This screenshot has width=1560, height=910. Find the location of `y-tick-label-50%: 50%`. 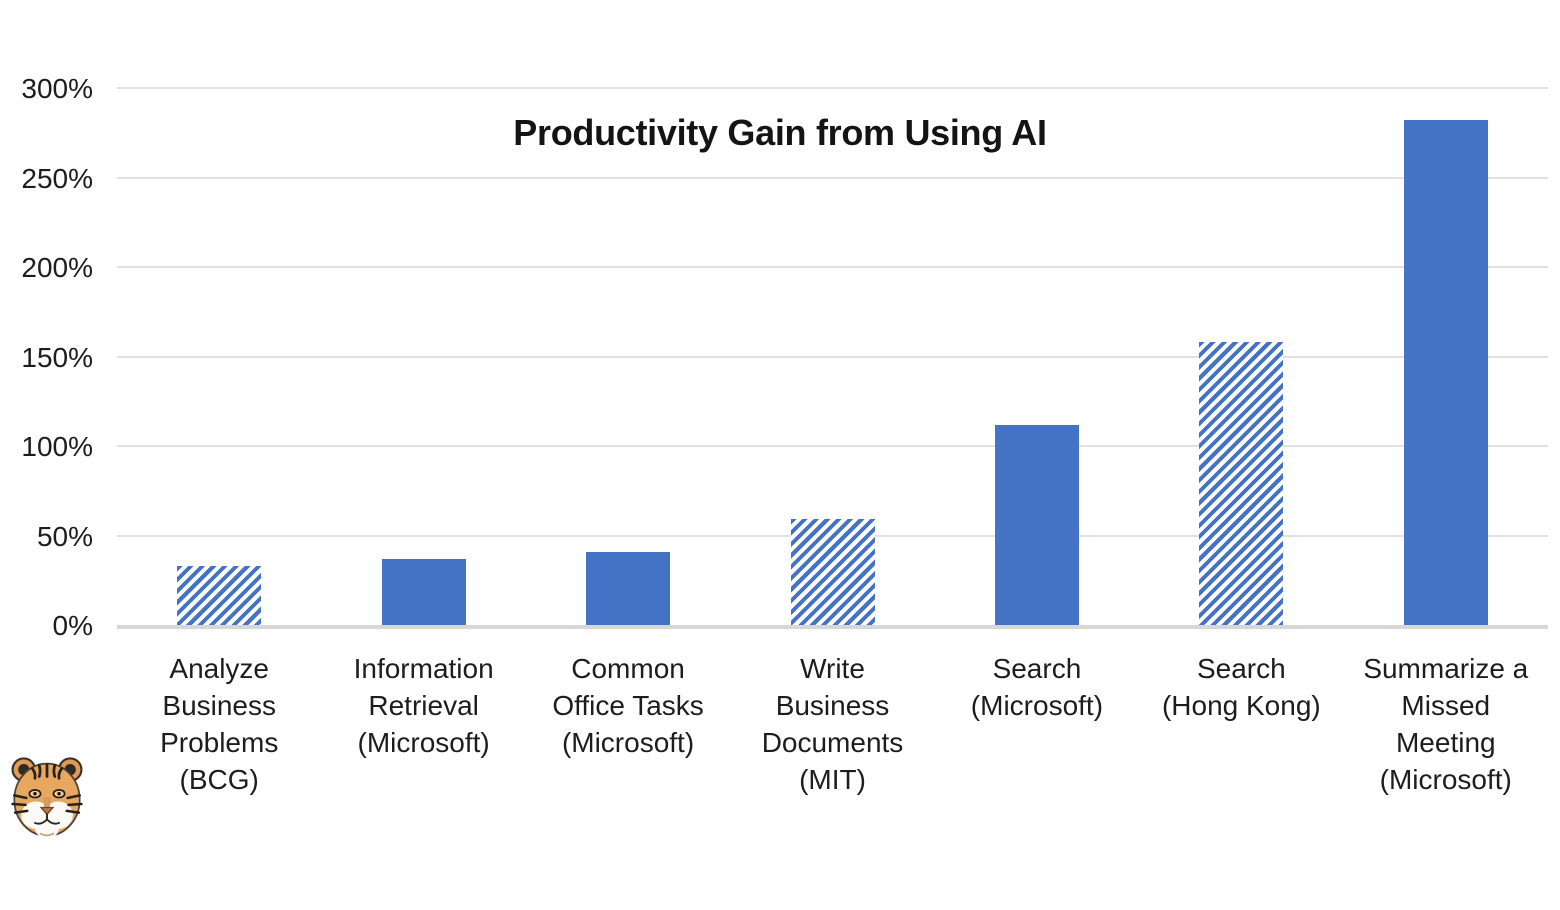

y-tick-label-50%: 50% is located at coordinates (64, 536).